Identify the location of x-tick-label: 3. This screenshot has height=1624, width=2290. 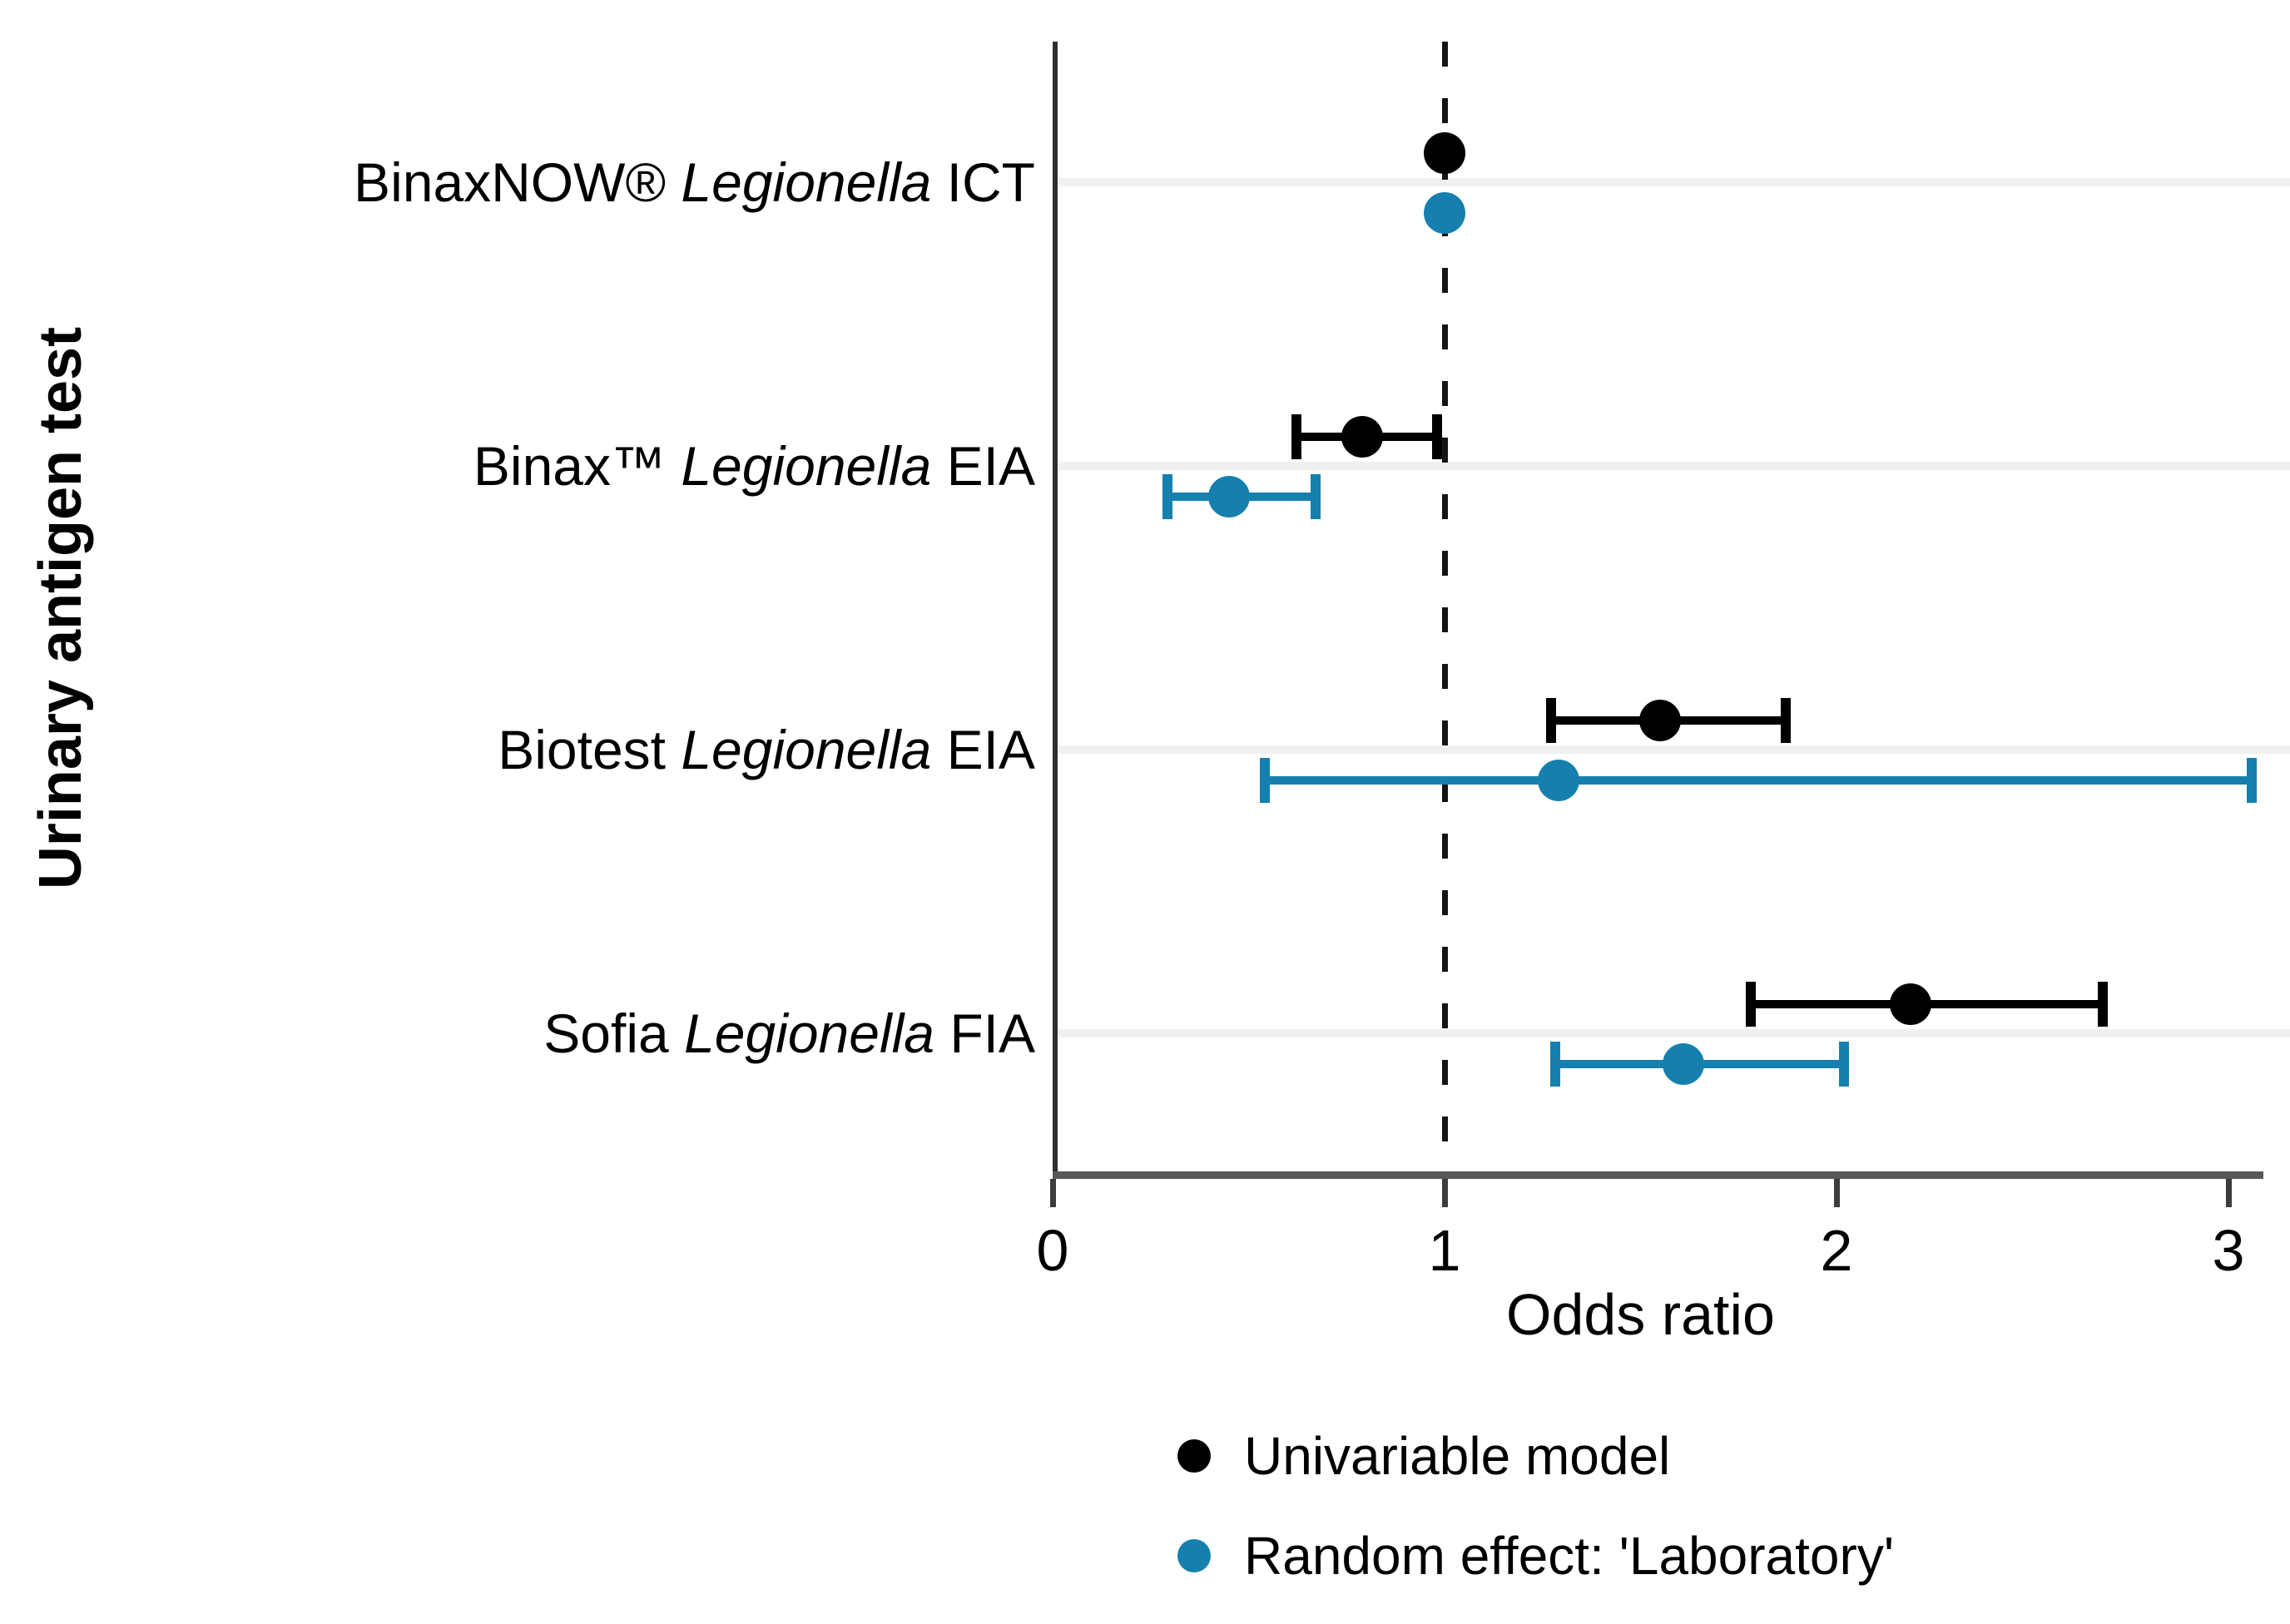
(2228, 1250).